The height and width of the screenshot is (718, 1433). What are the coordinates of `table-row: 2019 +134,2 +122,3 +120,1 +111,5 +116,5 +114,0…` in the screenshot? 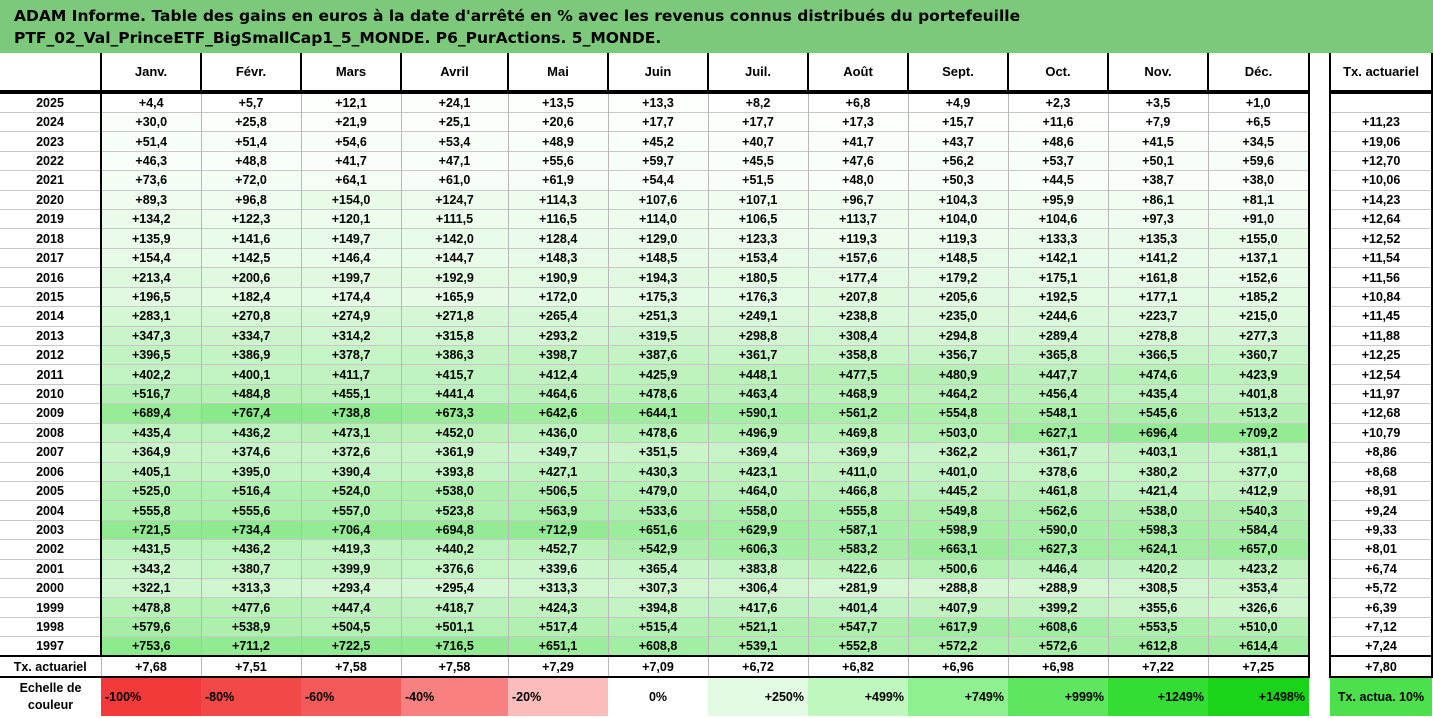 It's located at (655, 219).